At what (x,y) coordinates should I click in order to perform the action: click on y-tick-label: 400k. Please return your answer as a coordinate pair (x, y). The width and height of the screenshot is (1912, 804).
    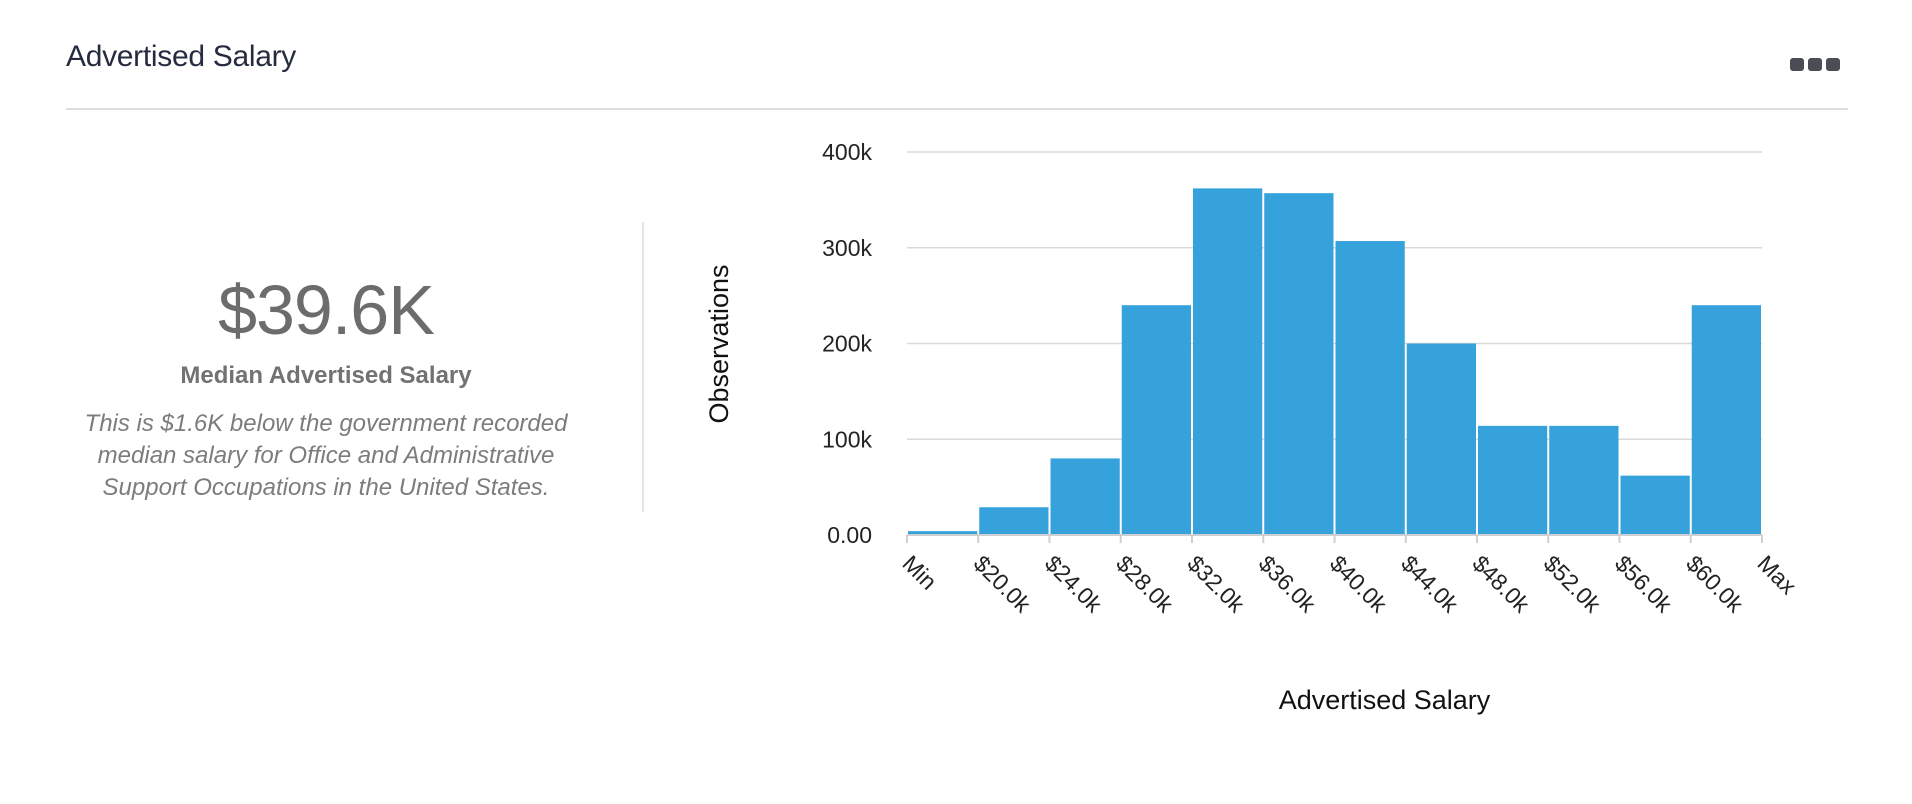
    Looking at the image, I should click on (847, 152).